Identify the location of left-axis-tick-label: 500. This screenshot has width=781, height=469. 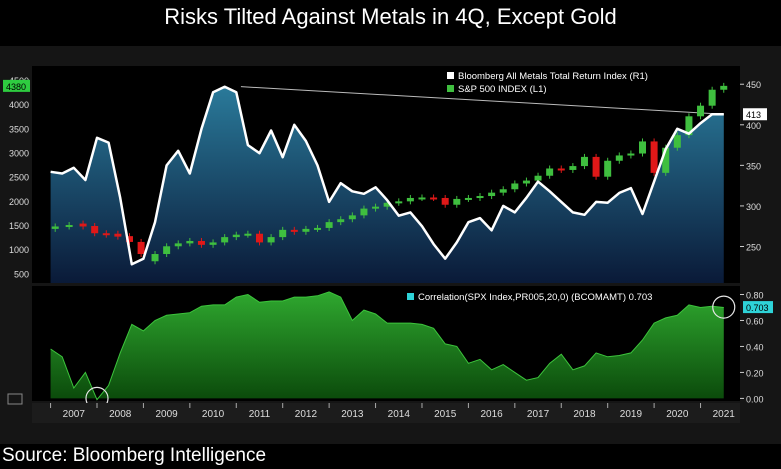
(21, 274).